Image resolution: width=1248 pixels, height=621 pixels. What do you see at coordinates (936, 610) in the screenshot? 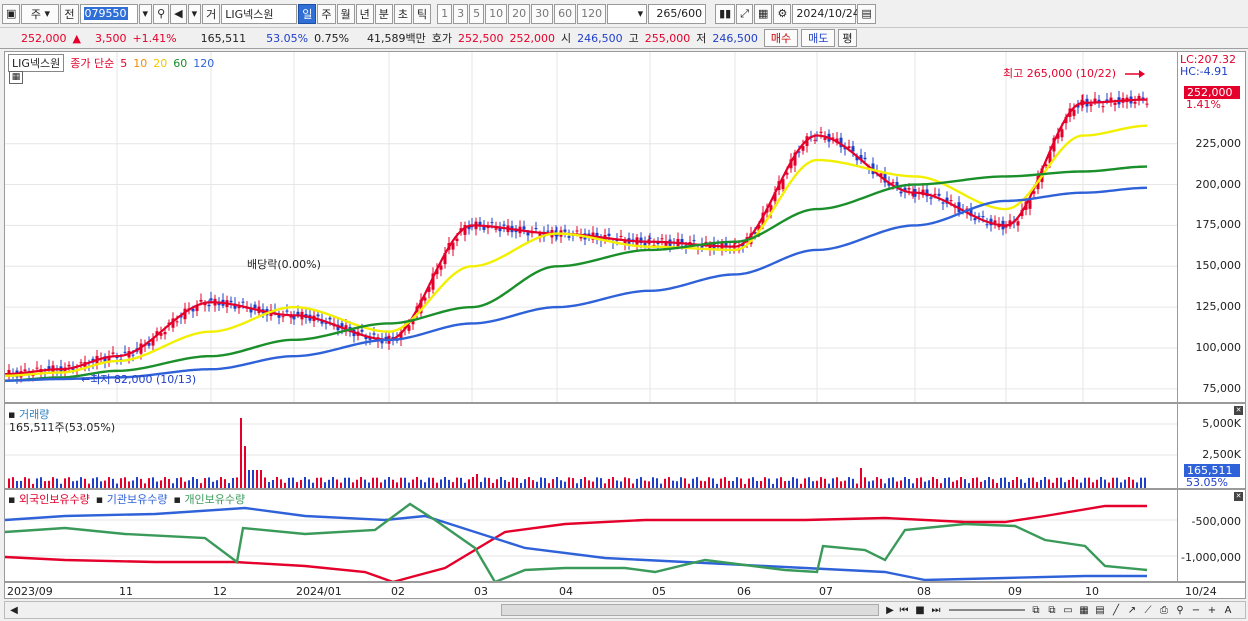
I see `last-page-icon: ⏭` at bounding box center [936, 610].